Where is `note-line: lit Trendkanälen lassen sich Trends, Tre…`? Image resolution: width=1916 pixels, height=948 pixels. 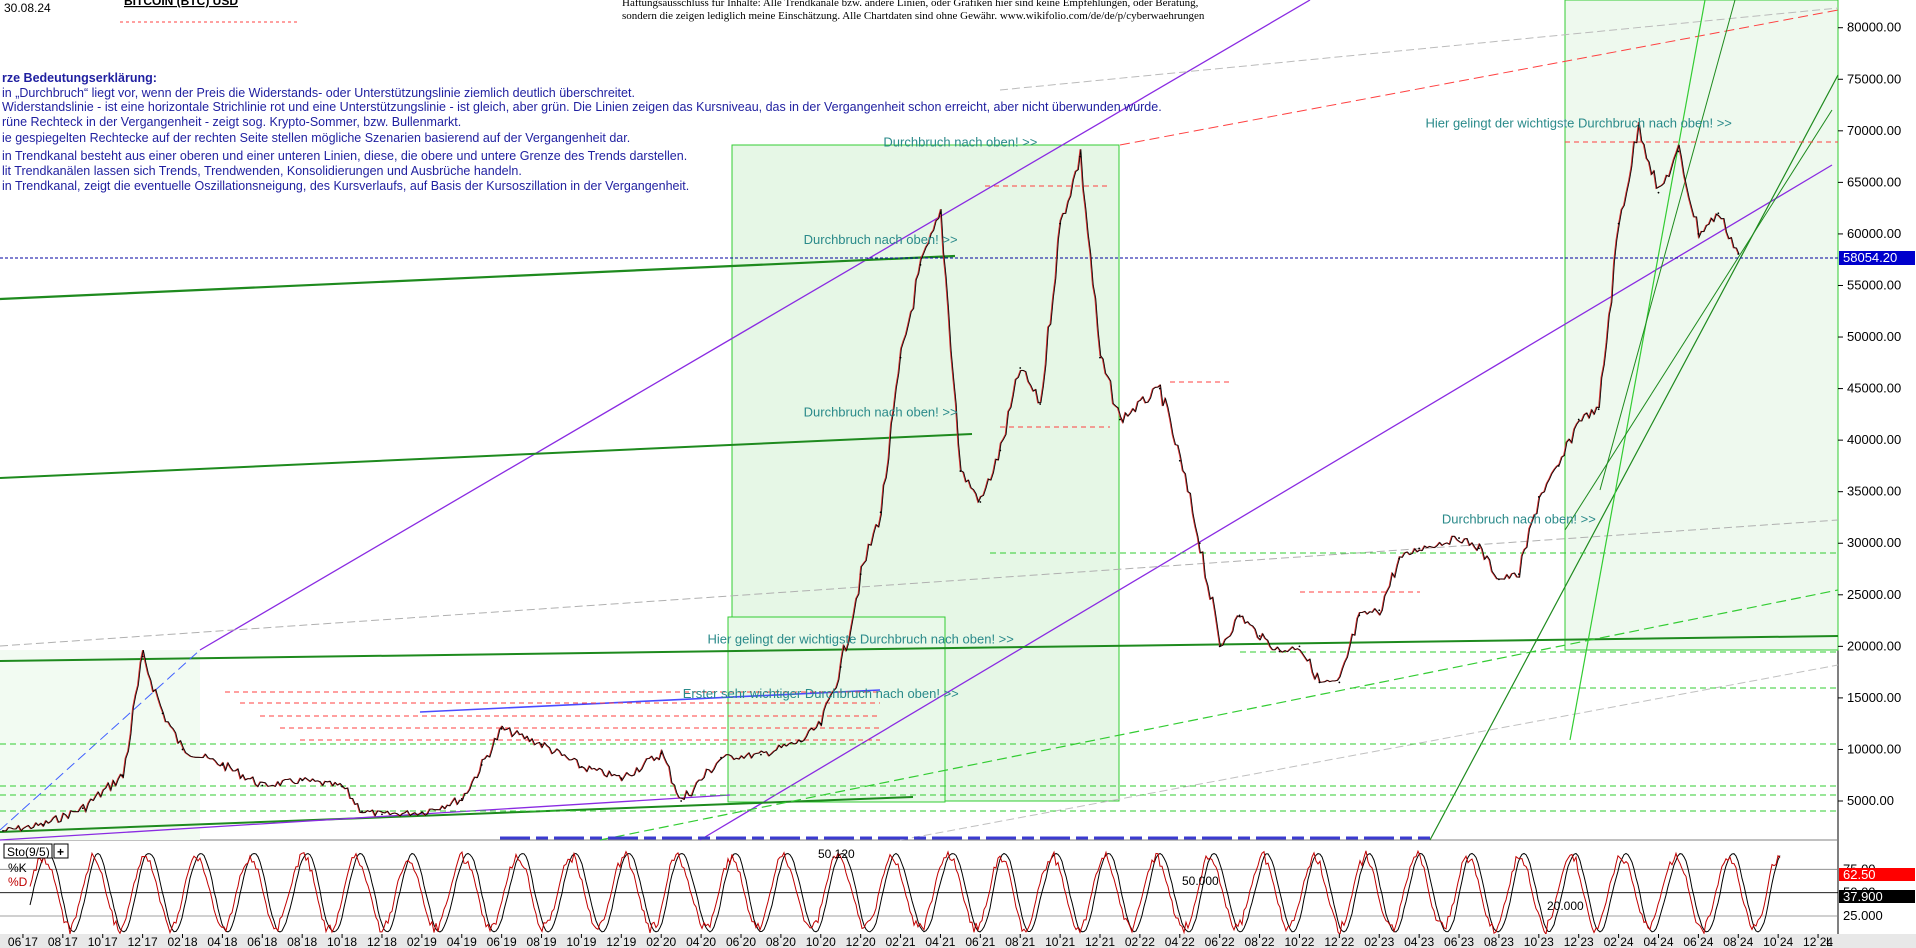 note-line: lit Trendkanälen lassen sich Trends, Tre… is located at coordinates (262, 171).